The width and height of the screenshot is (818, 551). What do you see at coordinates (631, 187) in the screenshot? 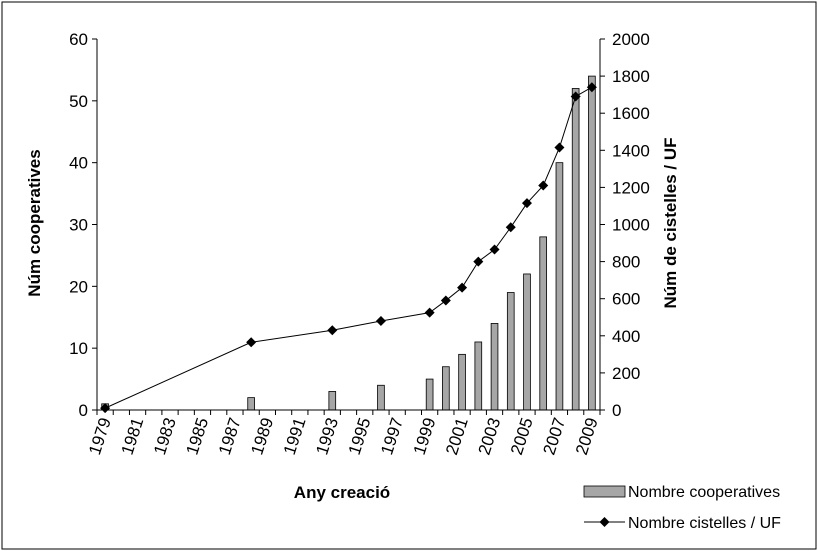
I see `y-right-tick-label-1200: 1200` at bounding box center [631, 187].